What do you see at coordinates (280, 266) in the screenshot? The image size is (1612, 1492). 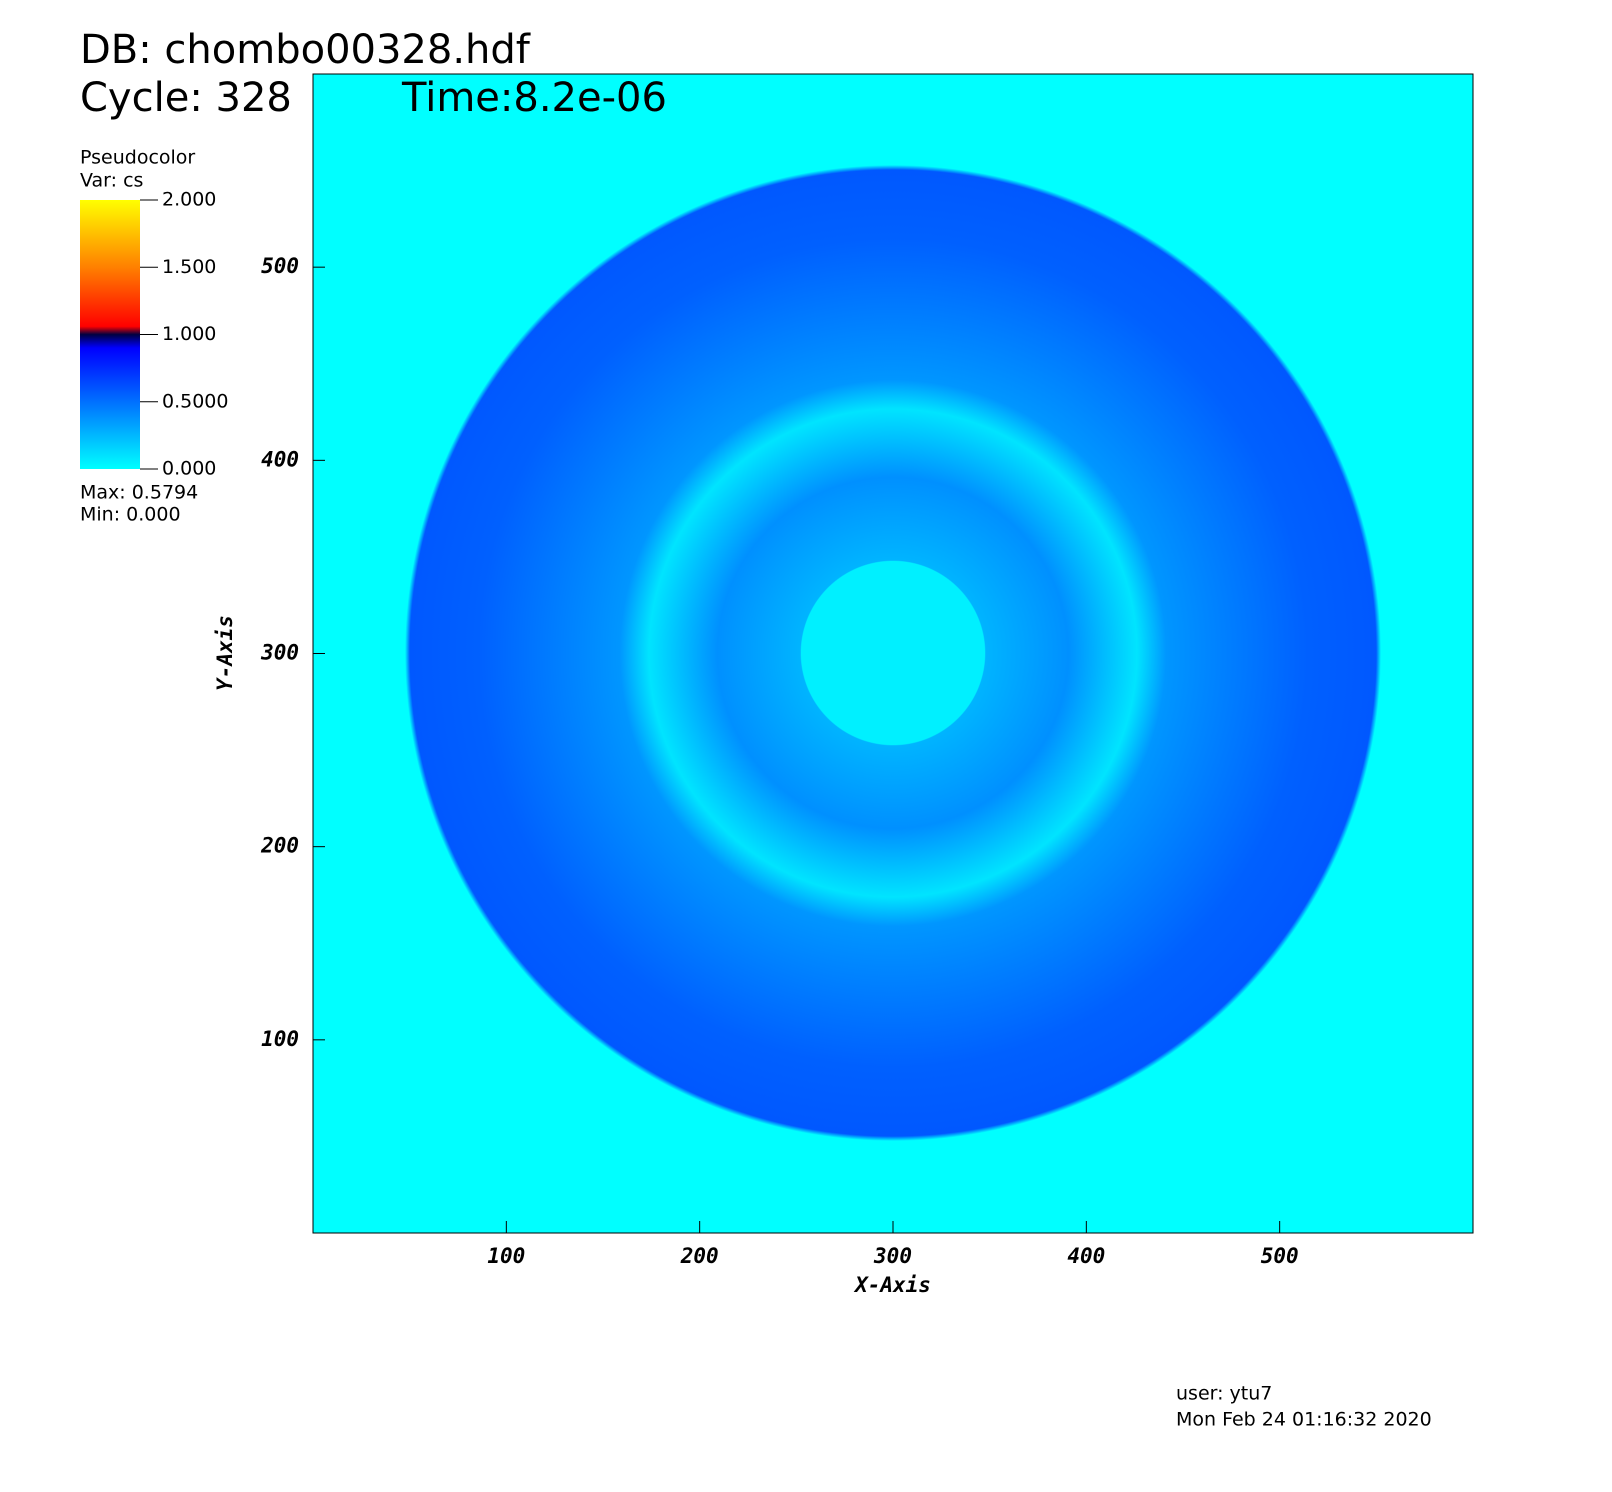 I see `y-tick-label: 500` at bounding box center [280, 266].